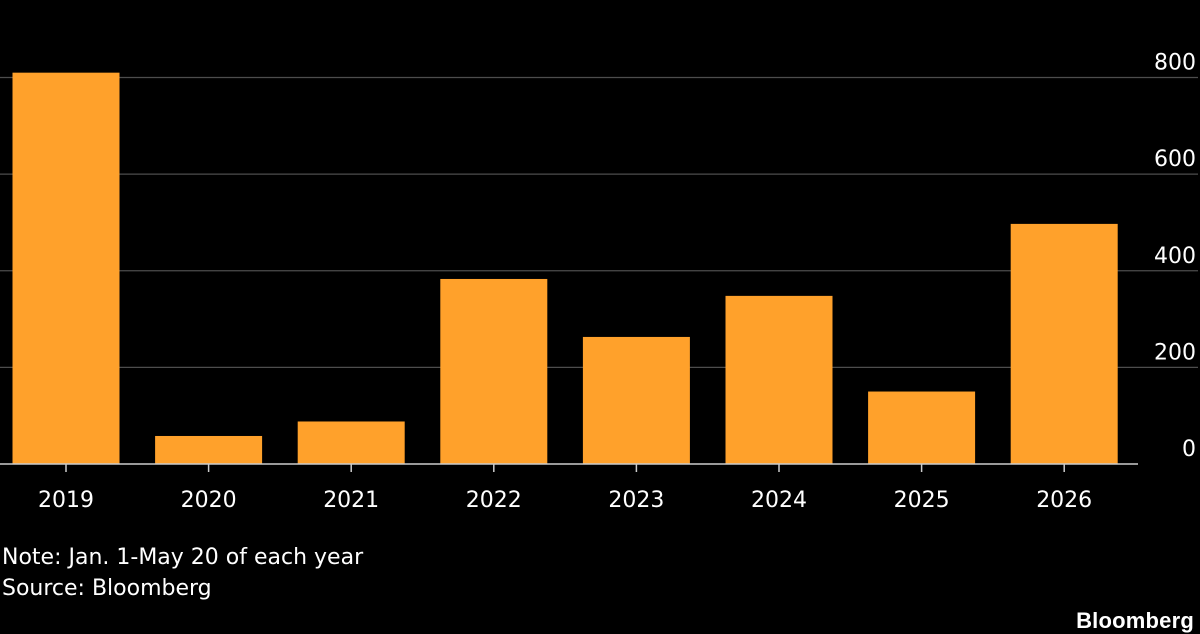 This screenshot has height=634, width=1200. Describe the element at coordinates (779, 500) in the screenshot. I see `x-tick-label: 2024` at that location.